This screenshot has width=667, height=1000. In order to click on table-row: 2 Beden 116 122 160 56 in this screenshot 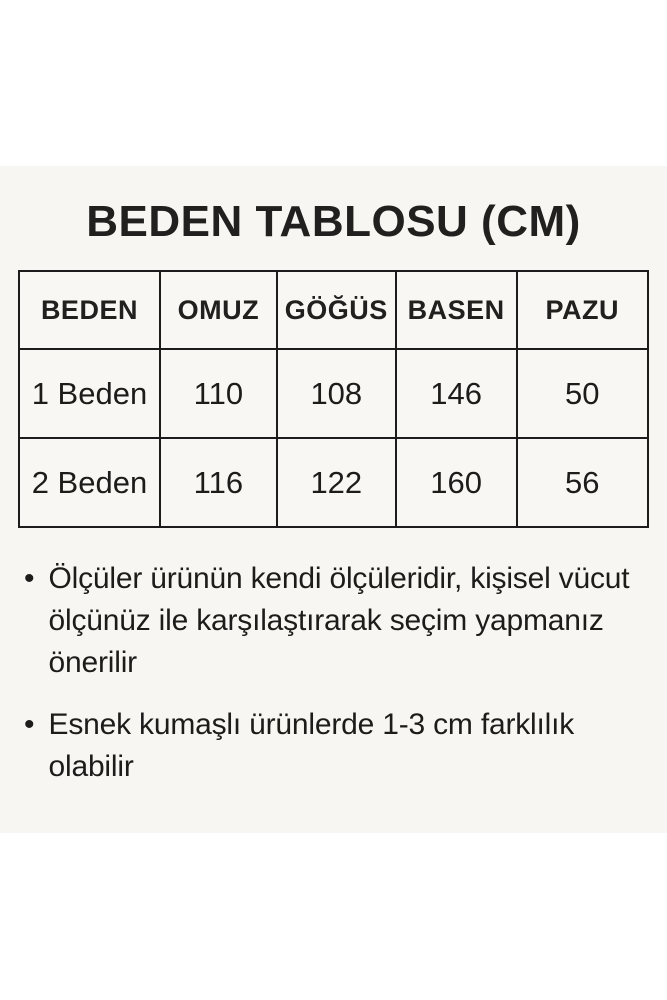, I will do `click(334, 483)`.